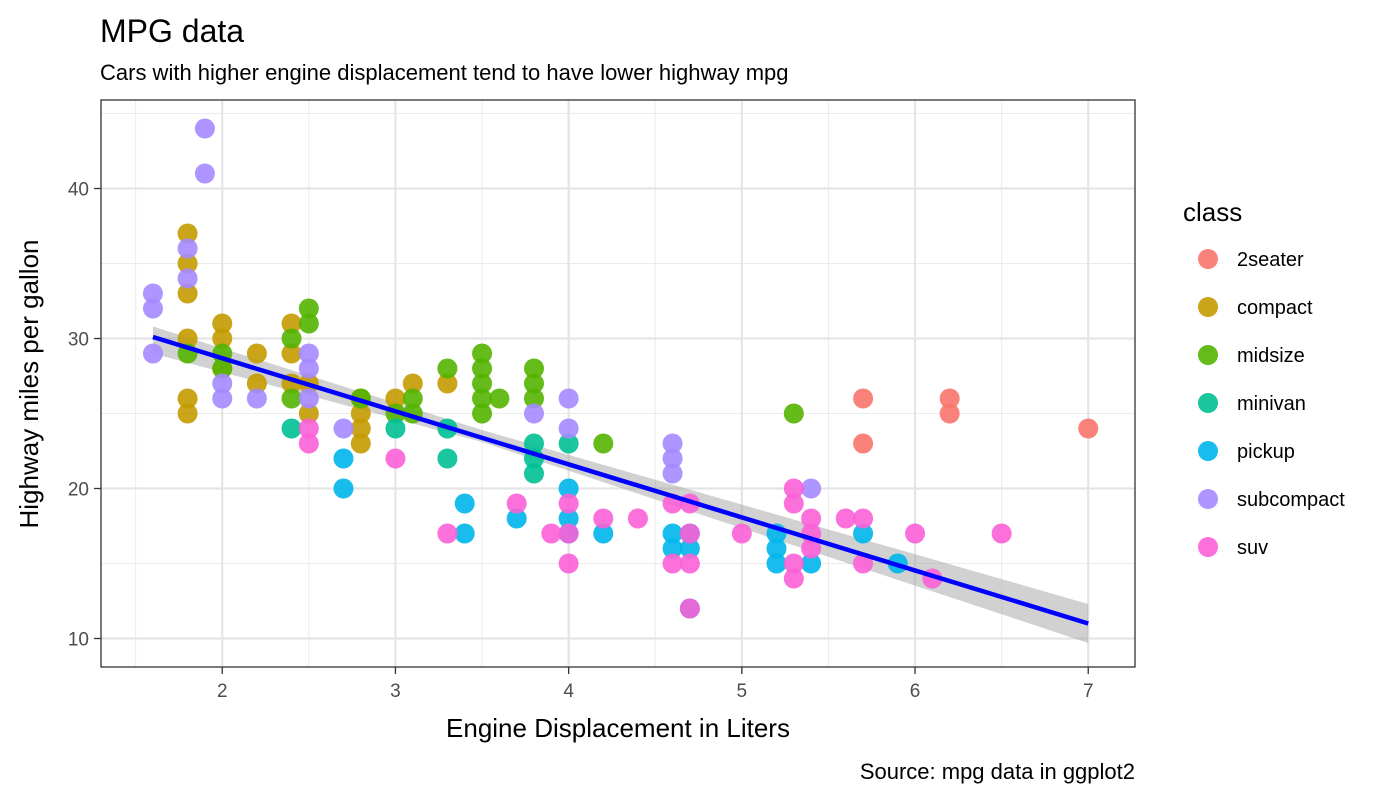 This screenshot has width=1400, height=800. Describe the element at coordinates (997, 771) in the screenshot. I see `chart-caption: Source: mpg data in ggplot2` at that location.